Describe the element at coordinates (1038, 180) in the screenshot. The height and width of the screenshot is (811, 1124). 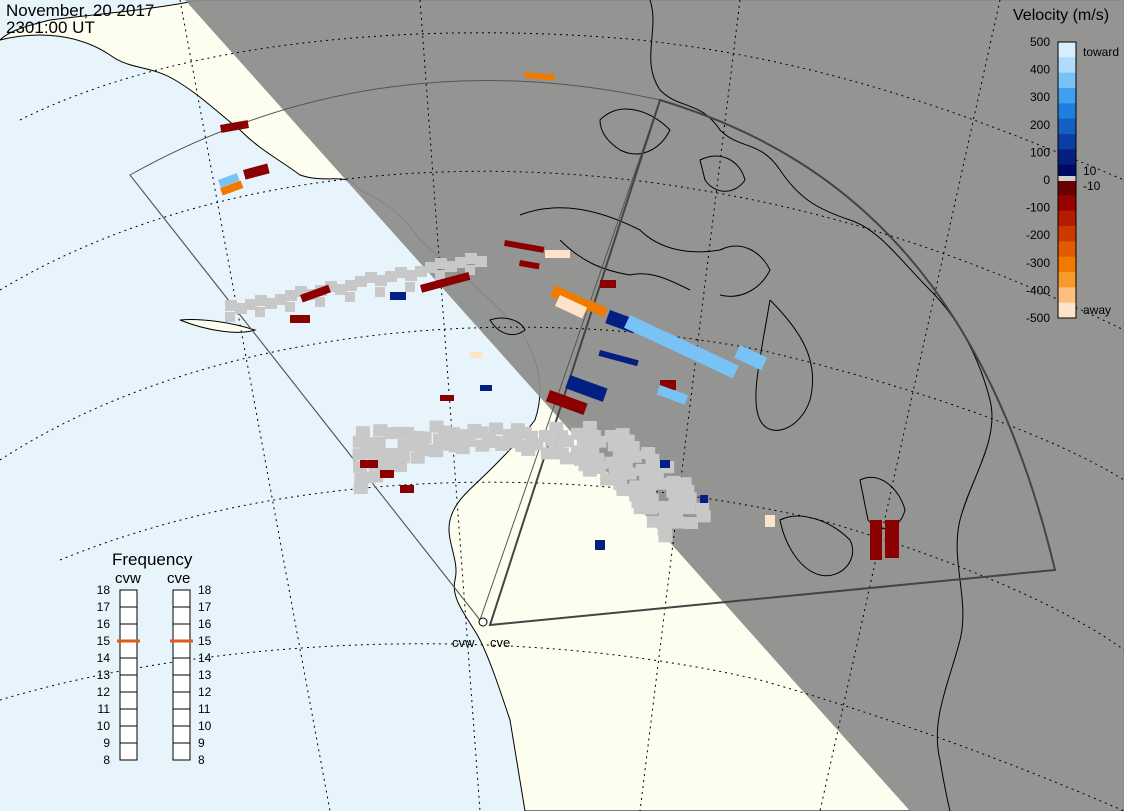
I see `legend-ticks: 500 400 300 200 100 0 -100 -200 -300 -400 -500` at that location.